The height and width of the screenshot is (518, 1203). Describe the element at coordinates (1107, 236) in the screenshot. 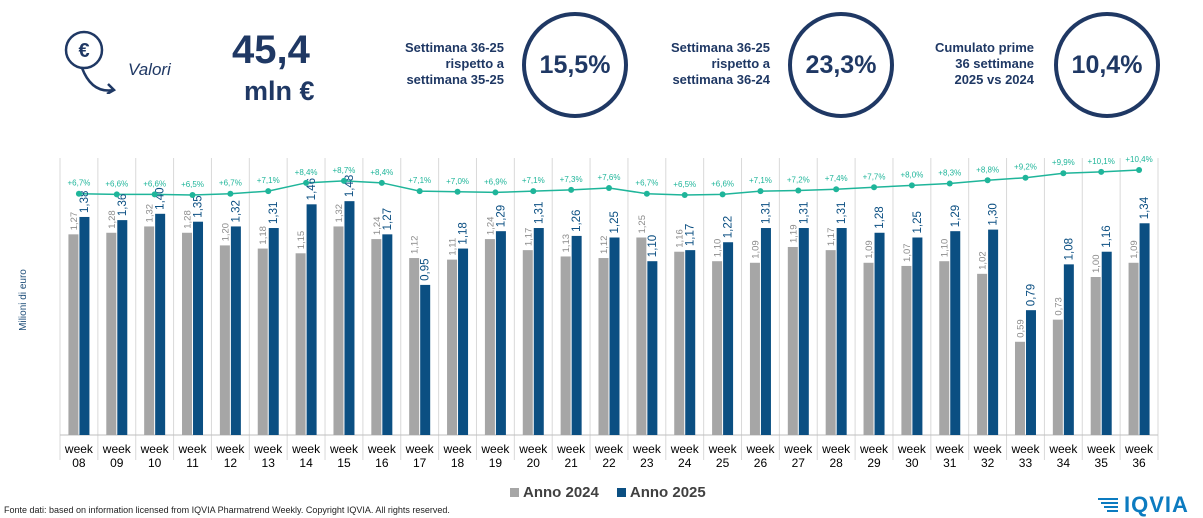

I see `data-label-2025: 1,16` at that location.